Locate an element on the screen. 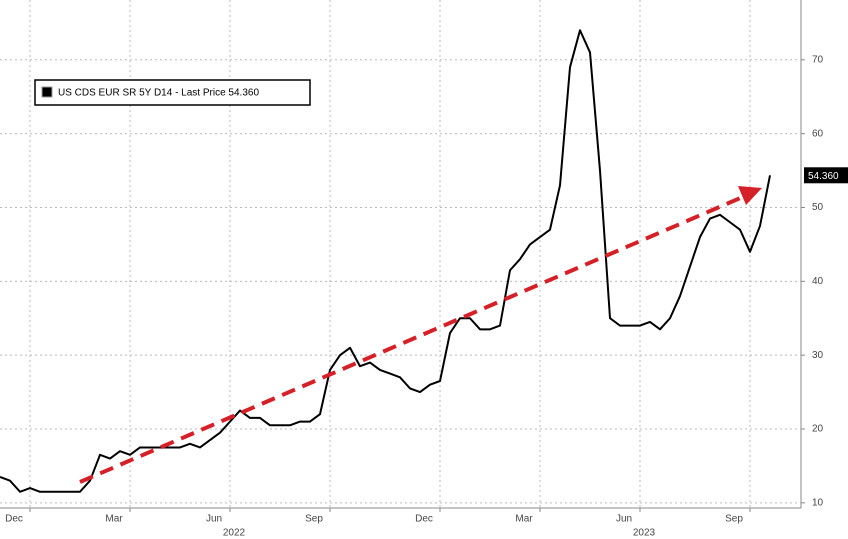 The height and width of the screenshot is (539, 848). arrow-head is located at coordinates (750, 195).